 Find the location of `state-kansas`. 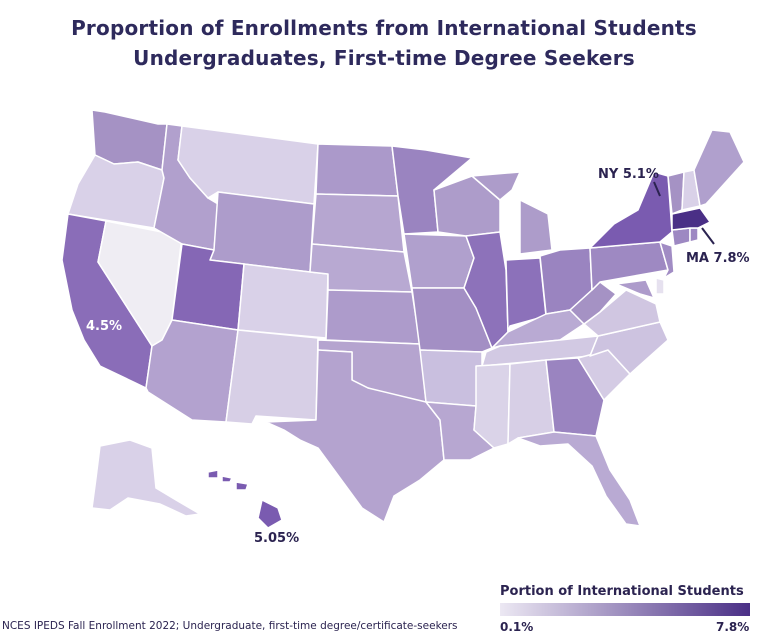

state-kansas is located at coordinates (373, 317).